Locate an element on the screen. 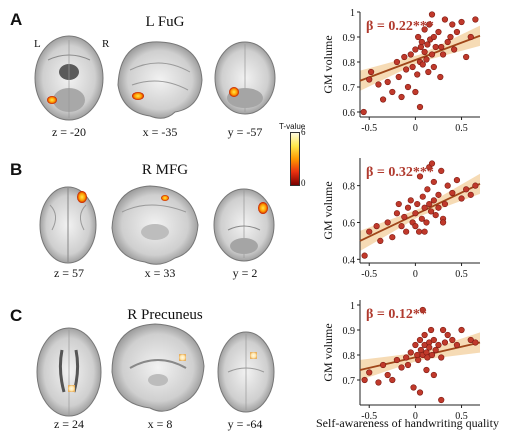  panel-letter-b: B is located at coordinates (16, 169).